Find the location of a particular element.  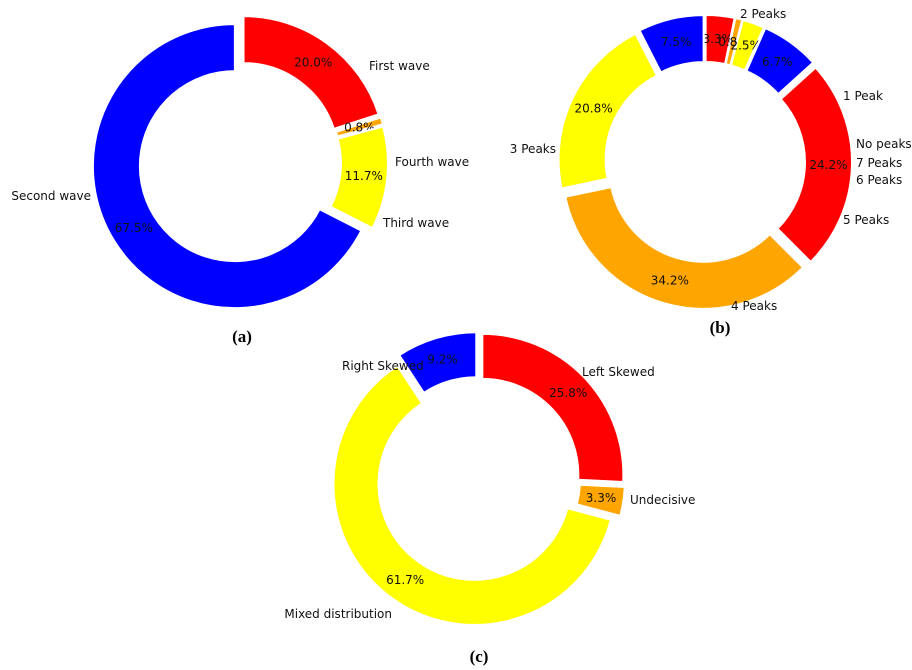

pct-label-c-undecisive: 3.3% is located at coordinates (601, 498).